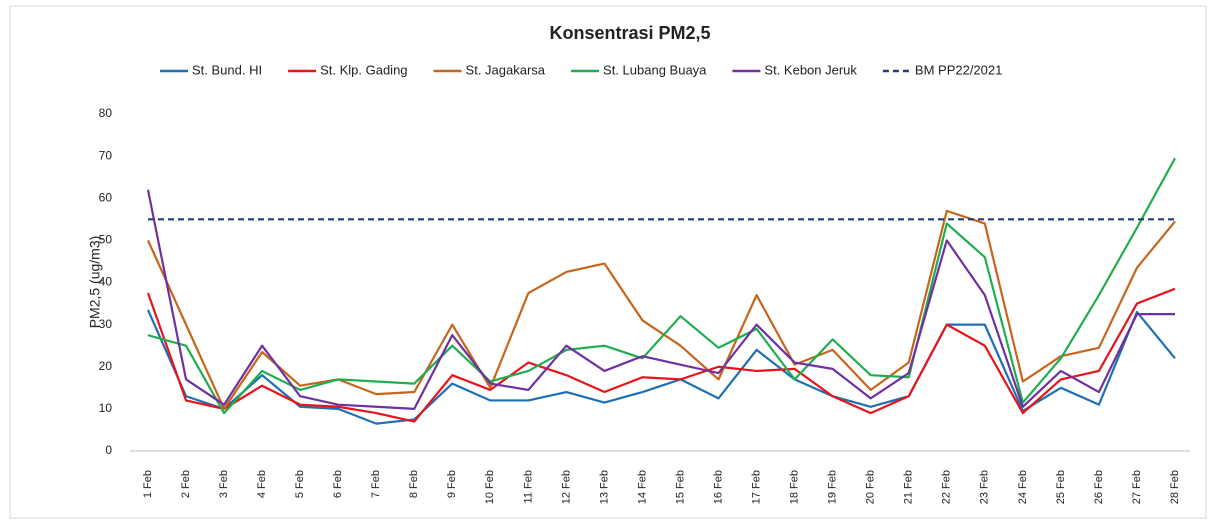 This screenshot has width=1218, height=529. Describe the element at coordinates (1061, 487) in the screenshot. I see `x-tick-label: 25 Feb` at that location.